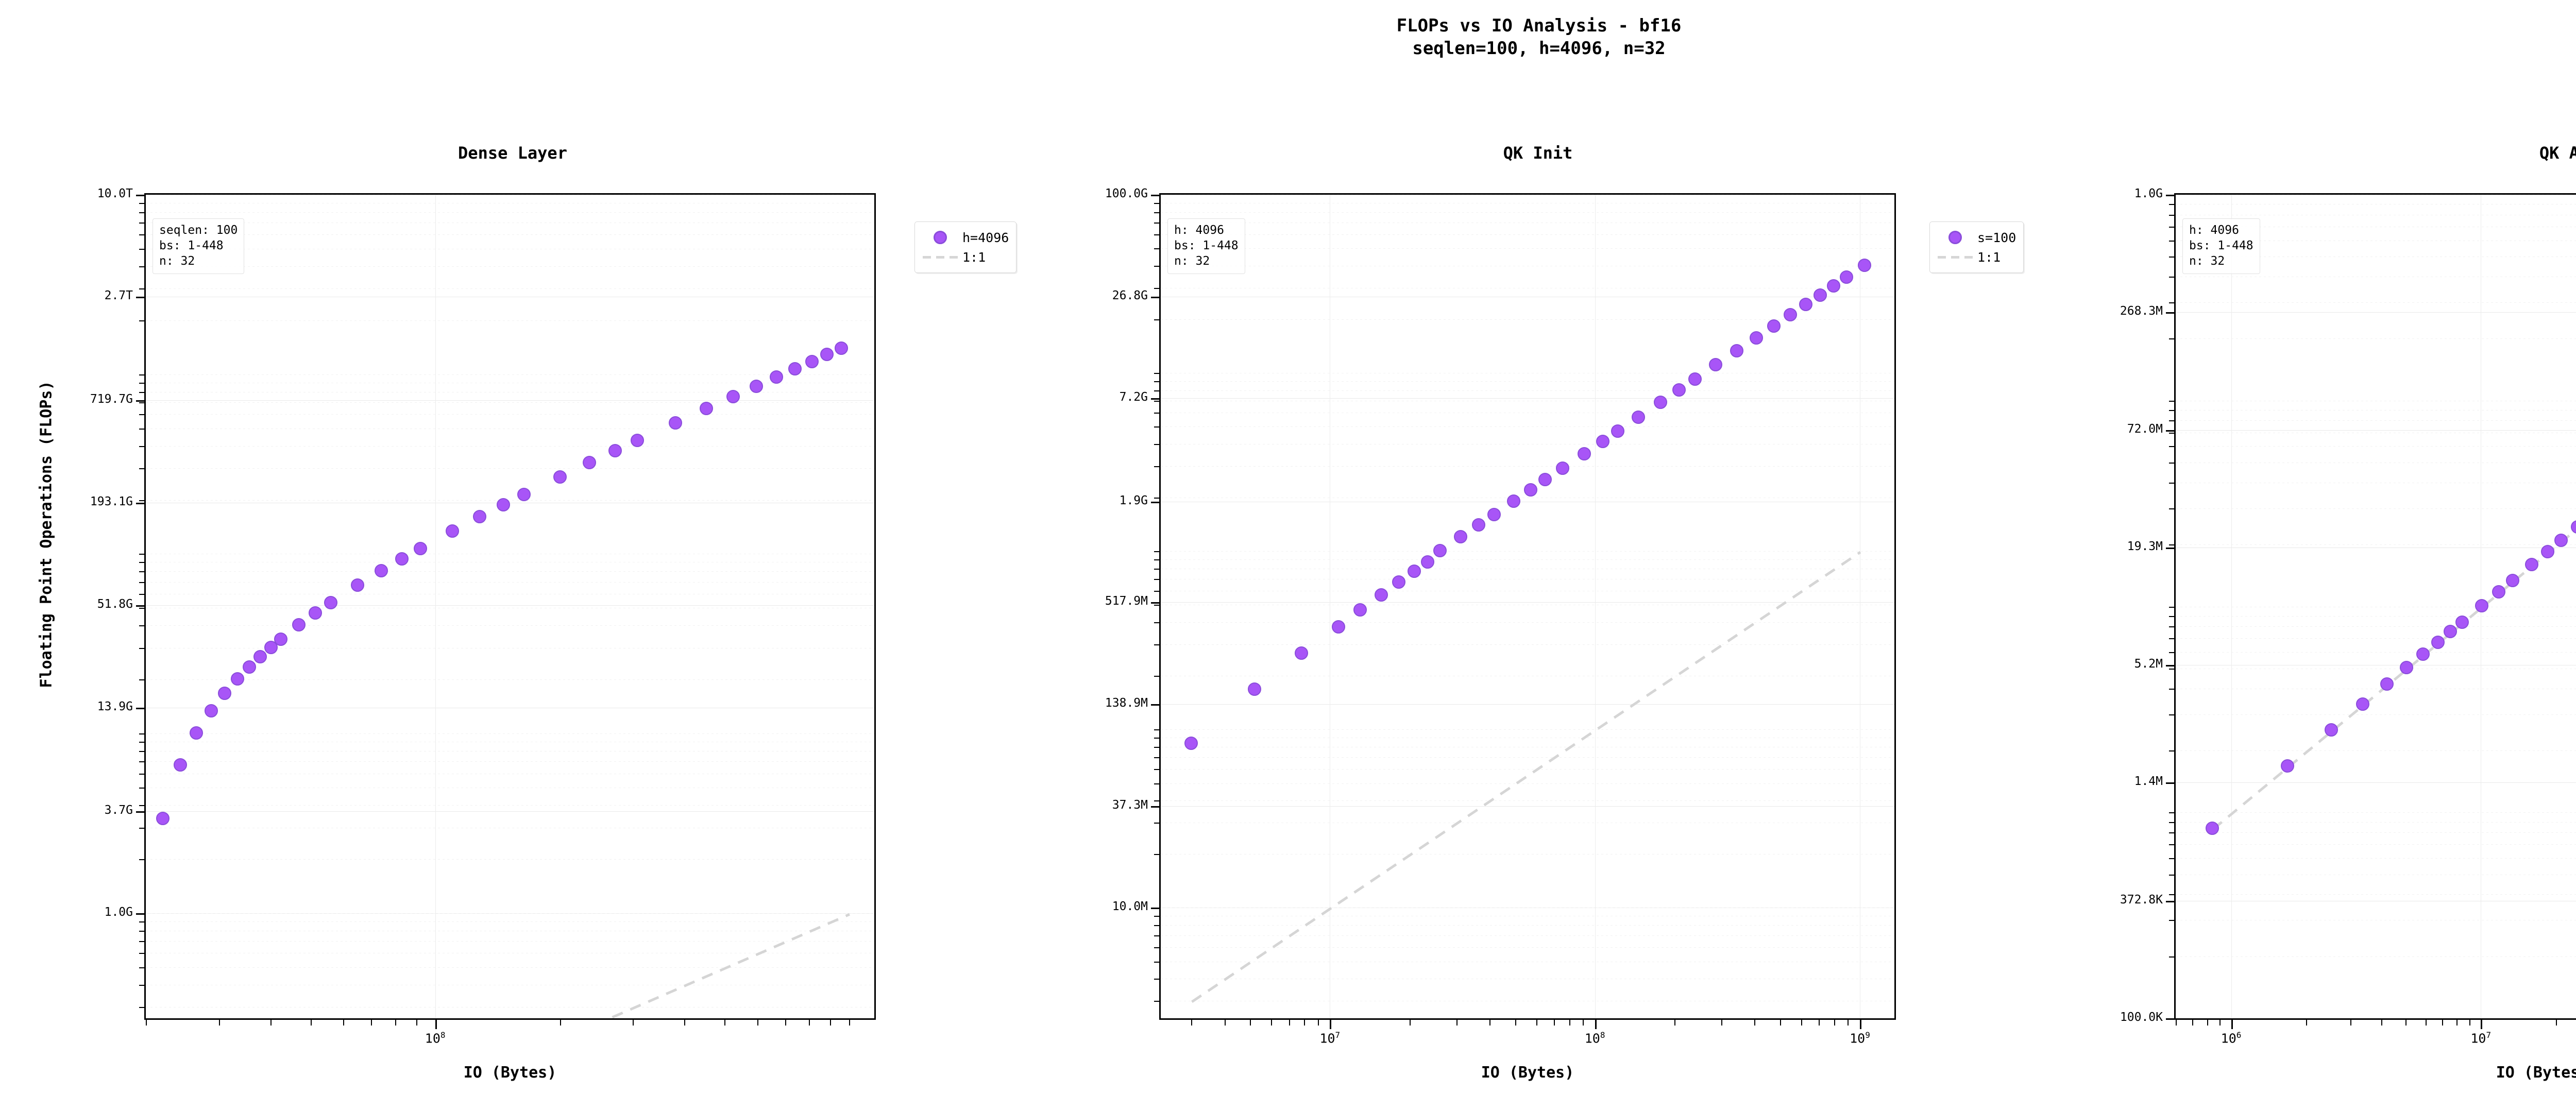 This screenshot has height=1111, width=2576. Describe the element at coordinates (2148, 781) in the screenshot. I see `y-tick-label: 1.4M` at that location.